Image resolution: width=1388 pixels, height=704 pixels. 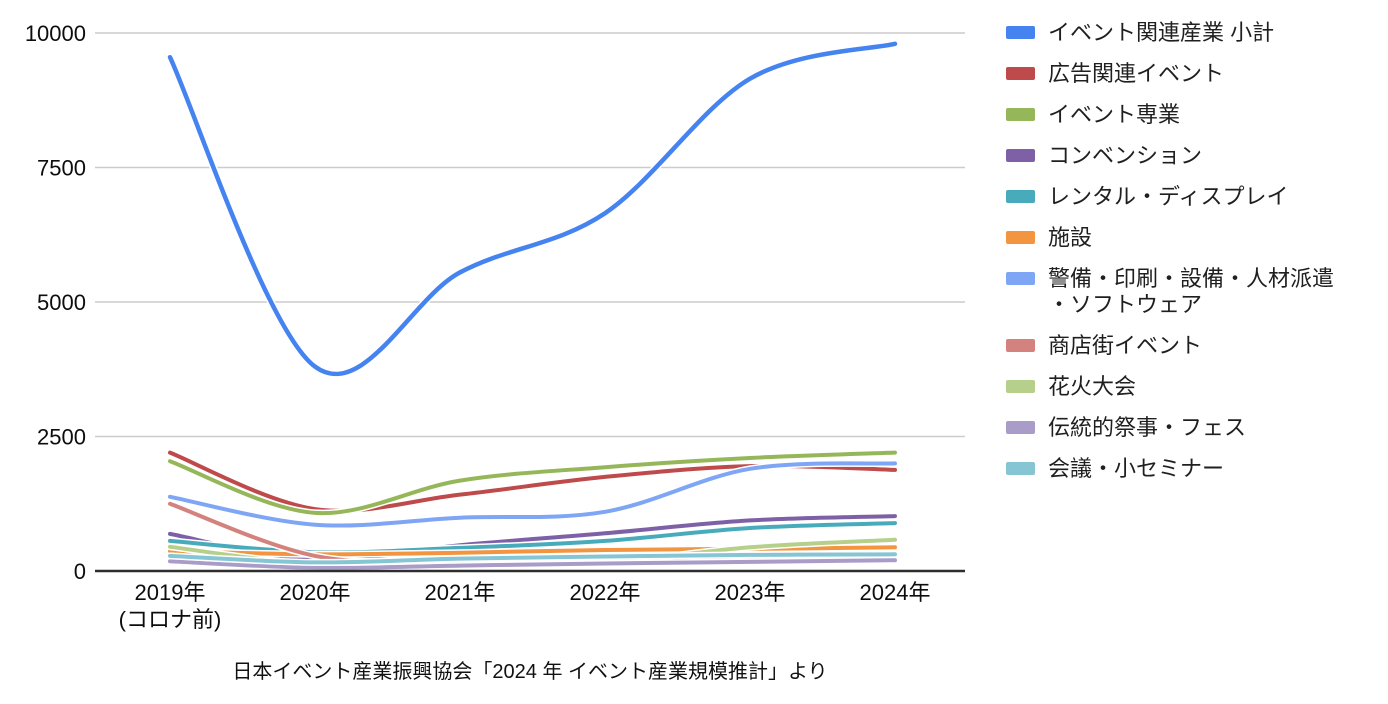 I want to click on x-tick-label: 2022年, so click(x=605, y=592).